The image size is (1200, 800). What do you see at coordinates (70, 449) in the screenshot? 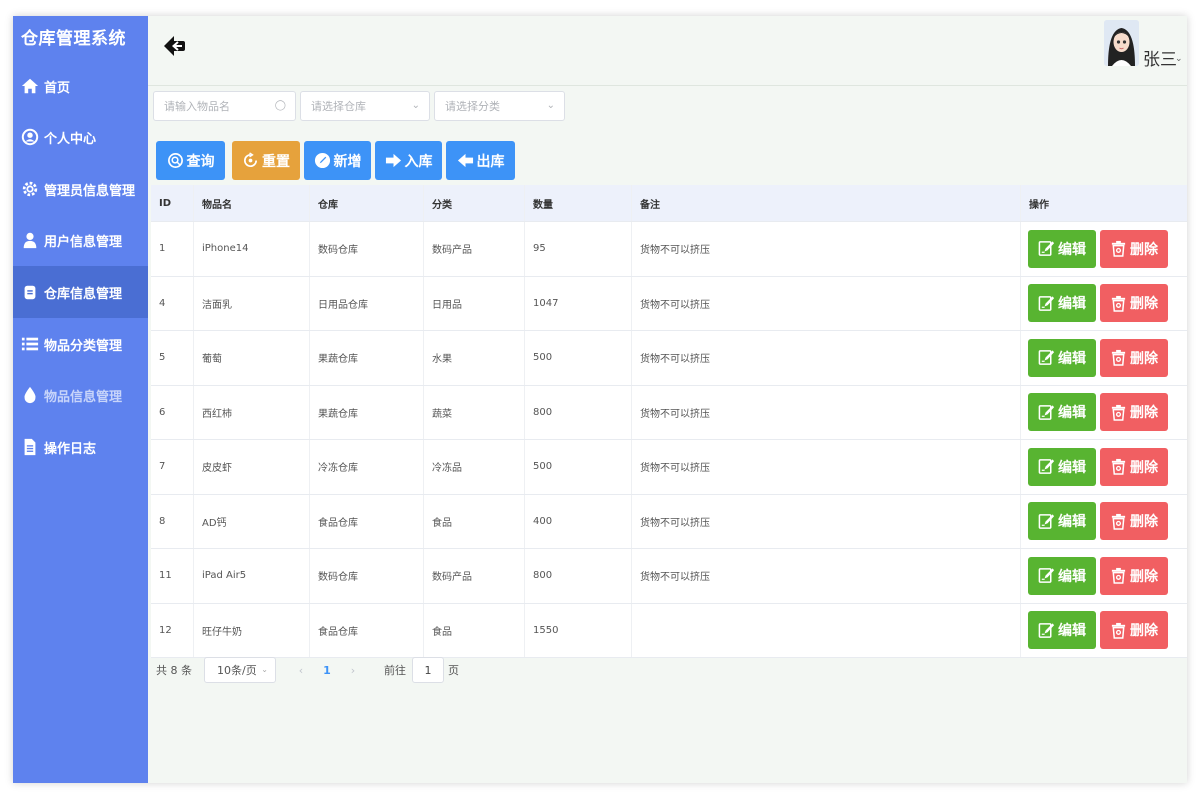
I see `sidebar-item-label: 操作日志` at bounding box center [70, 449].